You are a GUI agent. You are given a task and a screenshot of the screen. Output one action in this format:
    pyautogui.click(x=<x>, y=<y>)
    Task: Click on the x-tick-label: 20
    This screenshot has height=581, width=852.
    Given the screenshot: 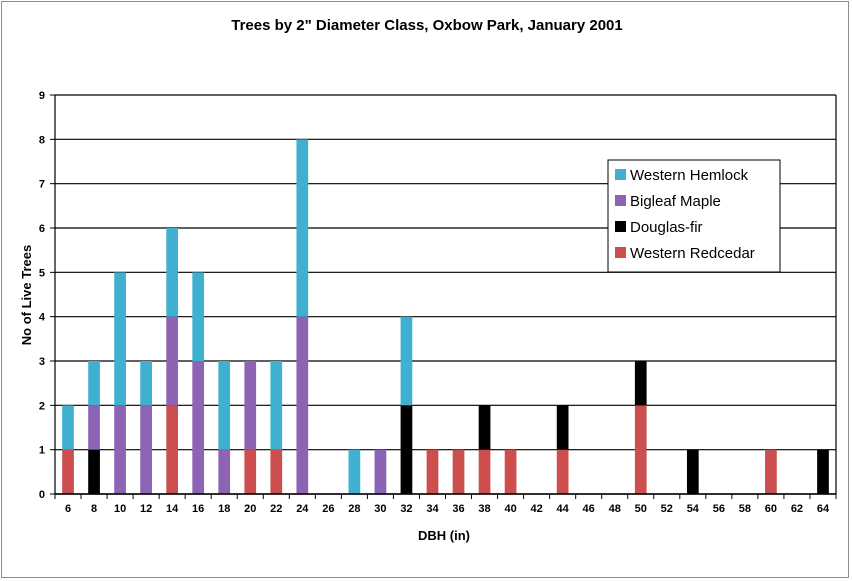 What is the action you would take?
    pyautogui.click(x=250, y=509)
    